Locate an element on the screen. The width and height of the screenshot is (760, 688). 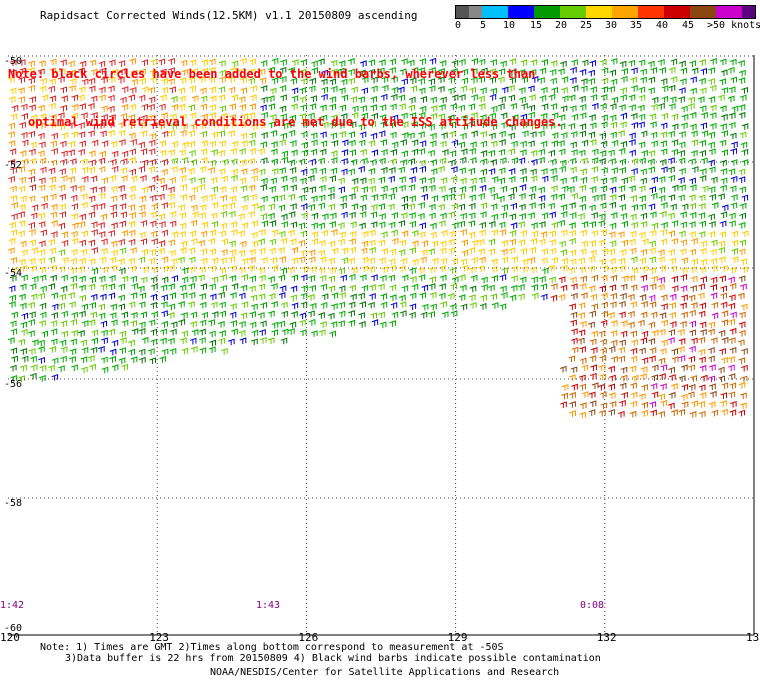
legend-label: 20 is located at coordinates (561, 25).